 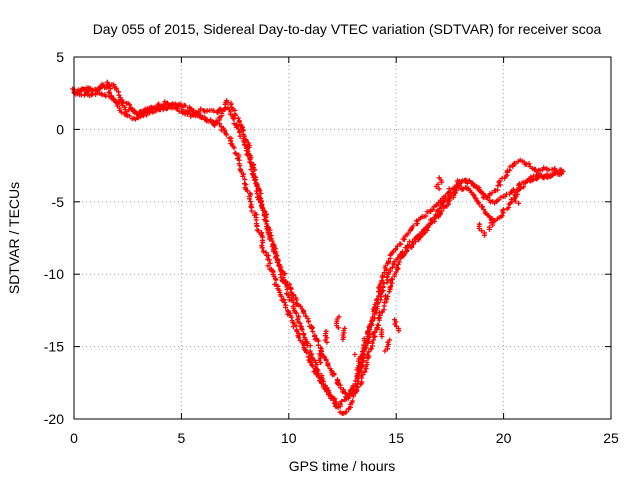 What do you see at coordinates (54, 347) in the screenshot?
I see `y-tick-label: -15` at bounding box center [54, 347].